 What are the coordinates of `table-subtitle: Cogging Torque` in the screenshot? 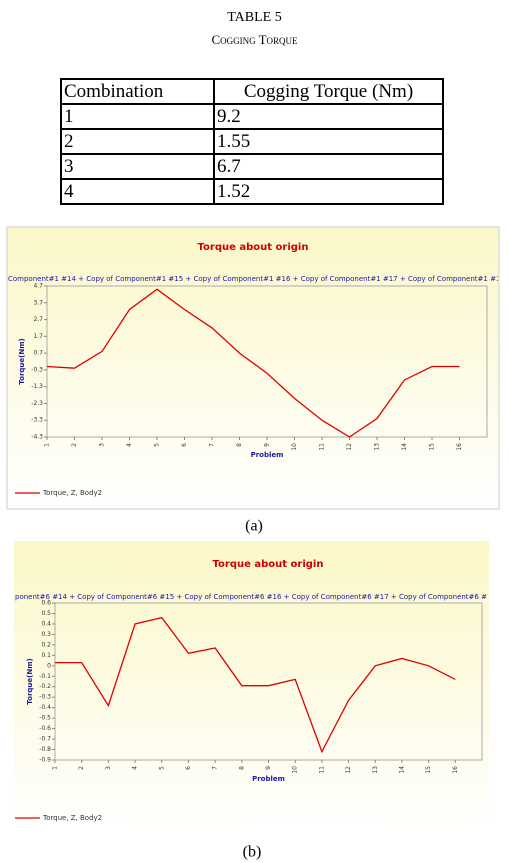 It's located at (254, 39).